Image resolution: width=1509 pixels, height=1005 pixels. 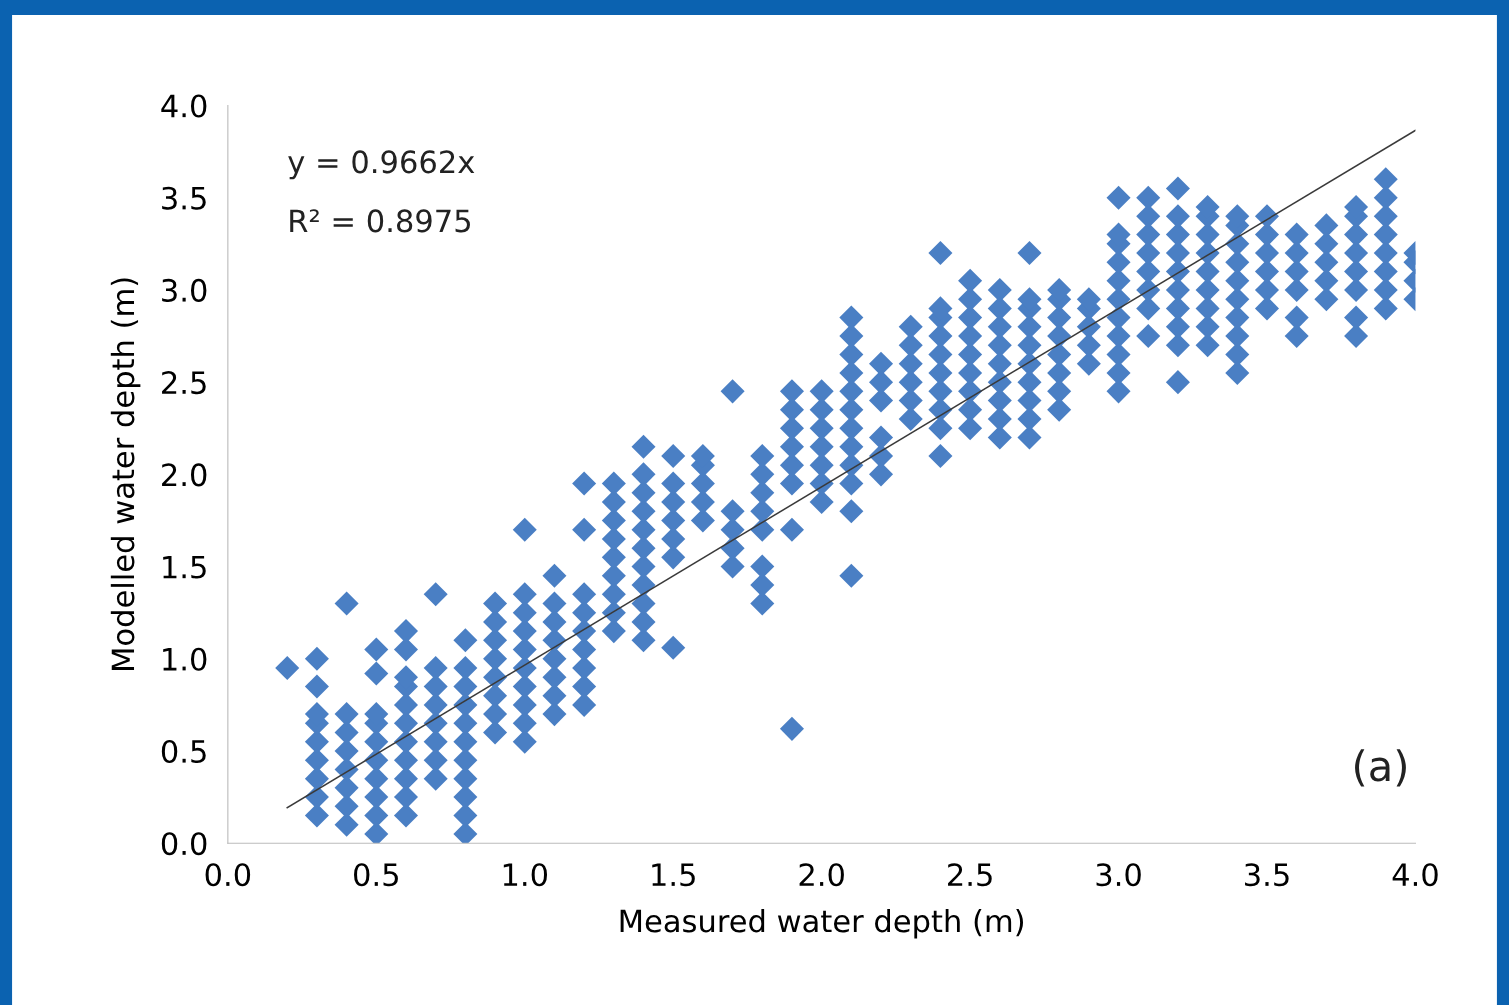 What do you see at coordinates (184, 567) in the screenshot?
I see `y-tick-label: 1.5` at bounding box center [184, 567].